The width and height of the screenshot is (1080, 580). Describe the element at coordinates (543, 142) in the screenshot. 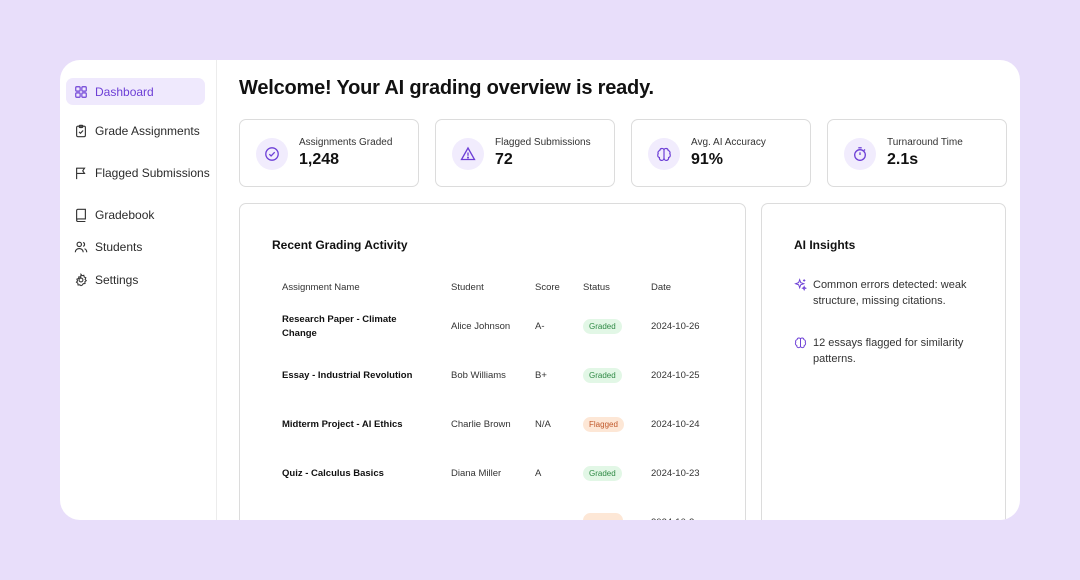

I see `stat-label: Flagged Submissions` at that location.